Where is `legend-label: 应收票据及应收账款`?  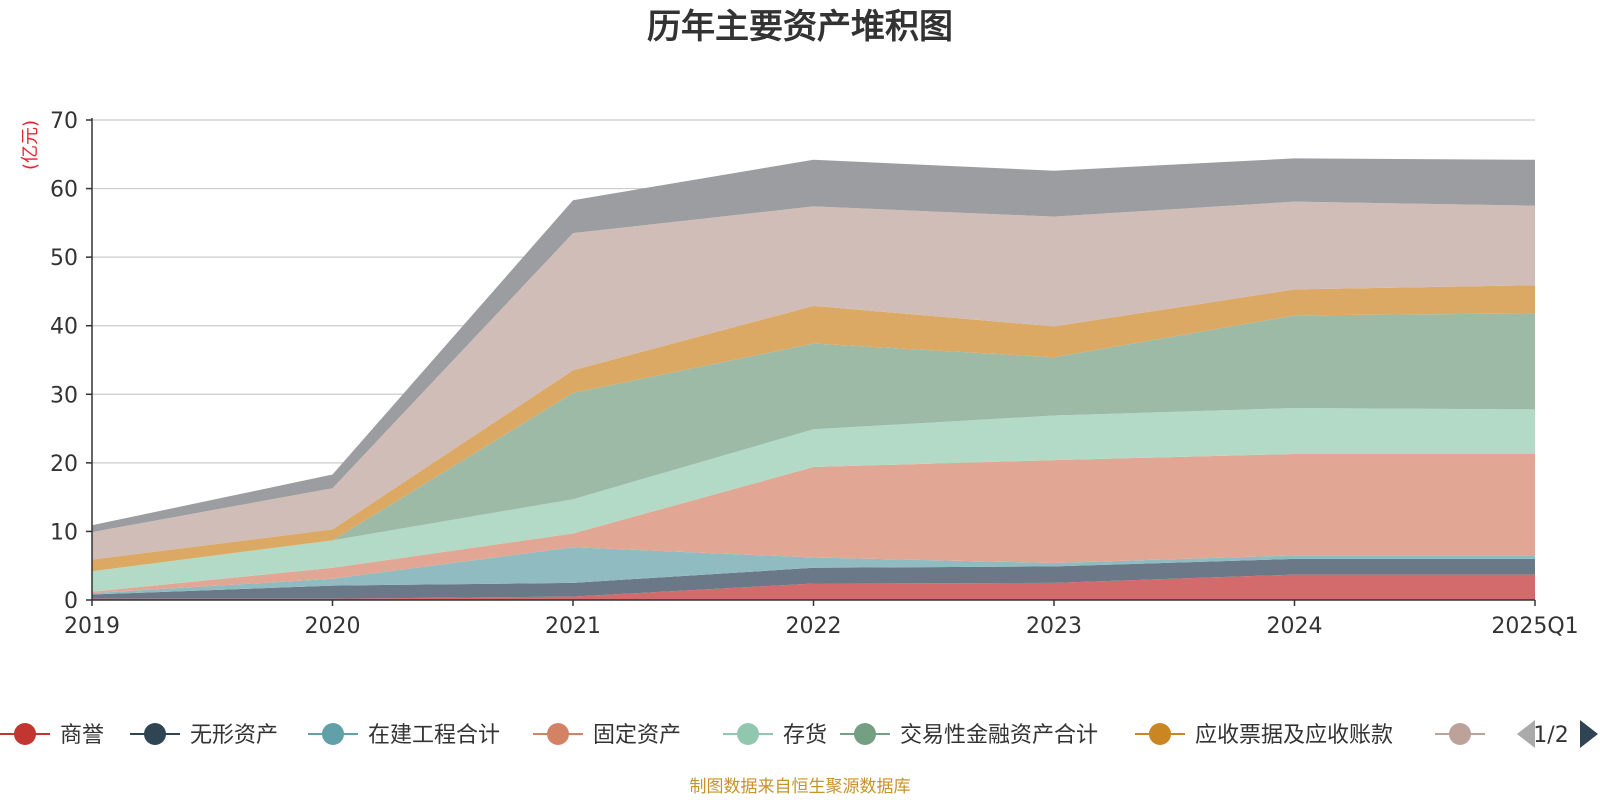
legend-label: 应收票据及应收账款 is located at coordinates (1294, 735).